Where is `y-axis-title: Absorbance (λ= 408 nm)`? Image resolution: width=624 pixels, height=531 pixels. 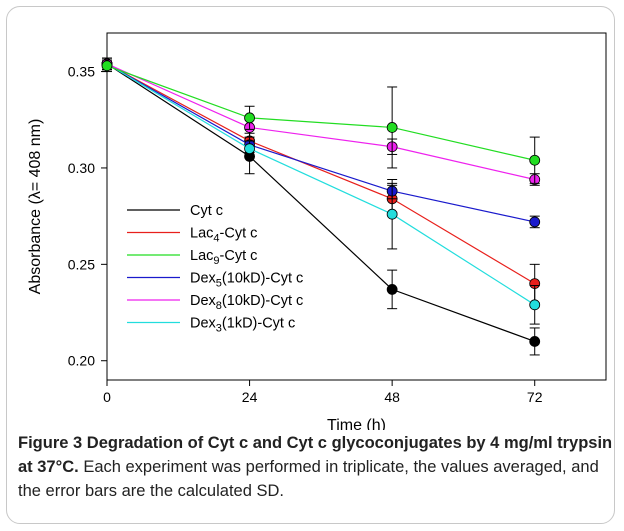 y-axis-title: Absorbance (λ= 408 nm) is located at coordinates (35, 207).